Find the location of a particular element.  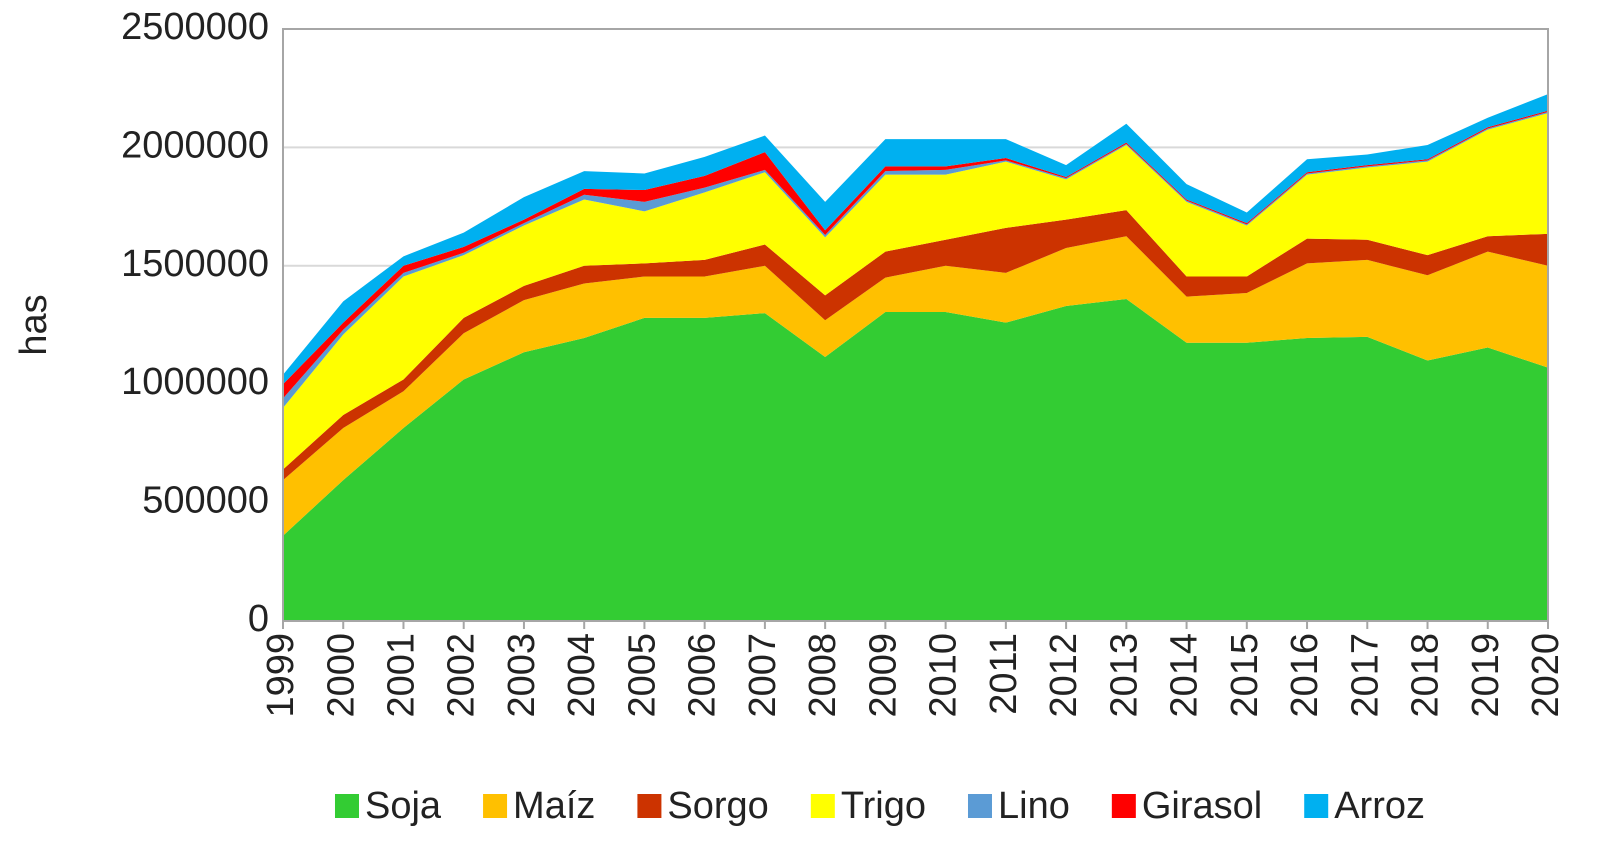

x-tick-label: 2015 is located at coordinates (1245, 675).